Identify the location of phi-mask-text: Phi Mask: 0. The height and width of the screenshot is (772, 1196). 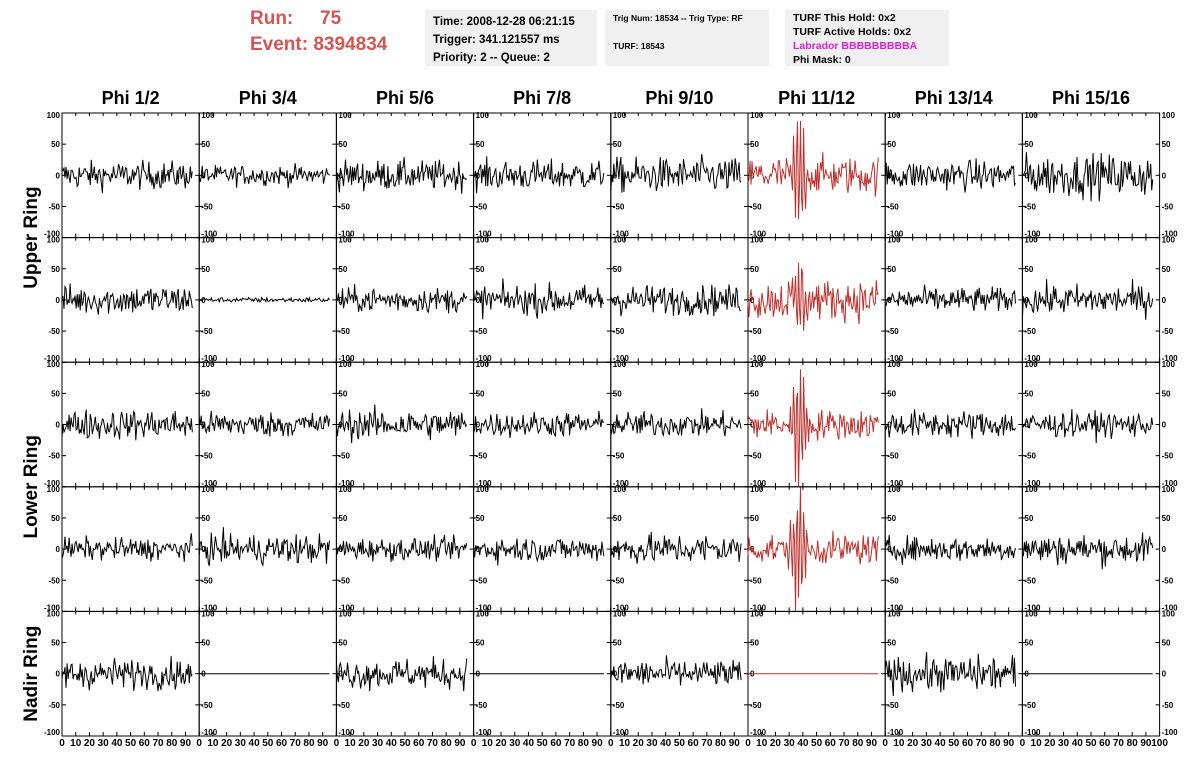
(822, 60).